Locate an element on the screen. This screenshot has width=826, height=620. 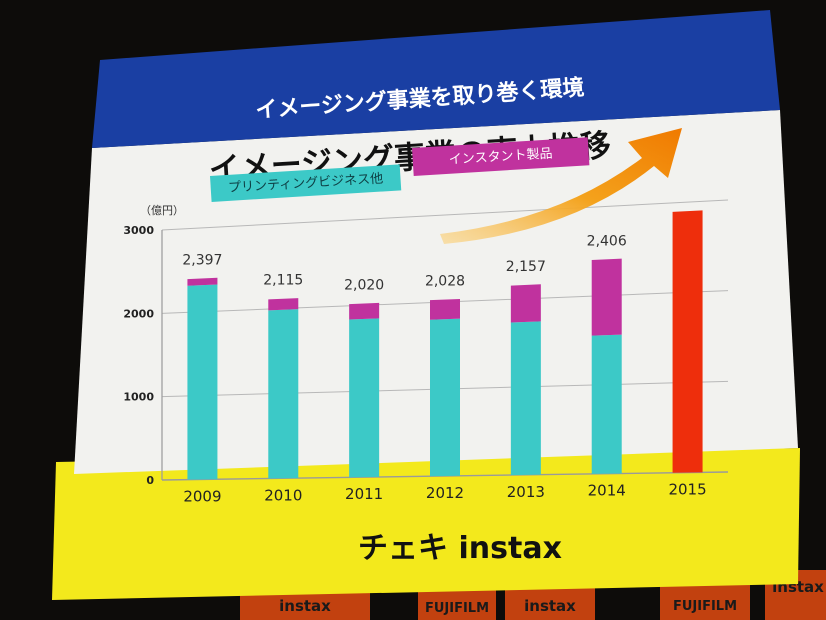
x-tick-label: 2013 is located at coordinates (526, 492).